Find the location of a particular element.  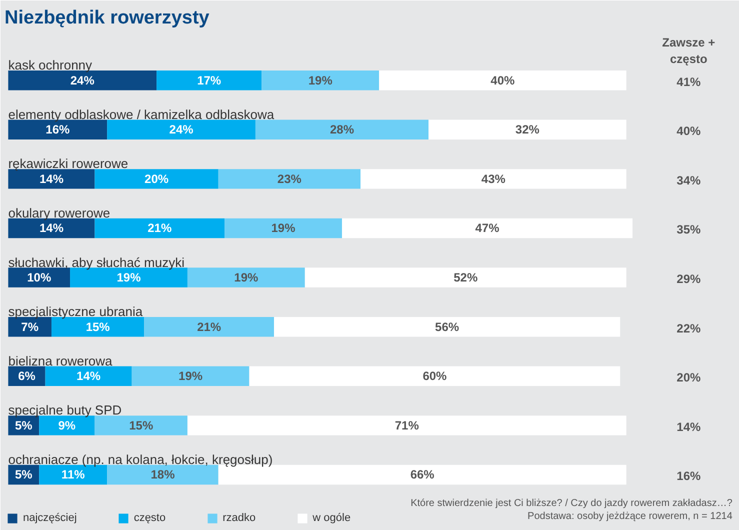

data-label: 47% is located at coordinates (487, 228).